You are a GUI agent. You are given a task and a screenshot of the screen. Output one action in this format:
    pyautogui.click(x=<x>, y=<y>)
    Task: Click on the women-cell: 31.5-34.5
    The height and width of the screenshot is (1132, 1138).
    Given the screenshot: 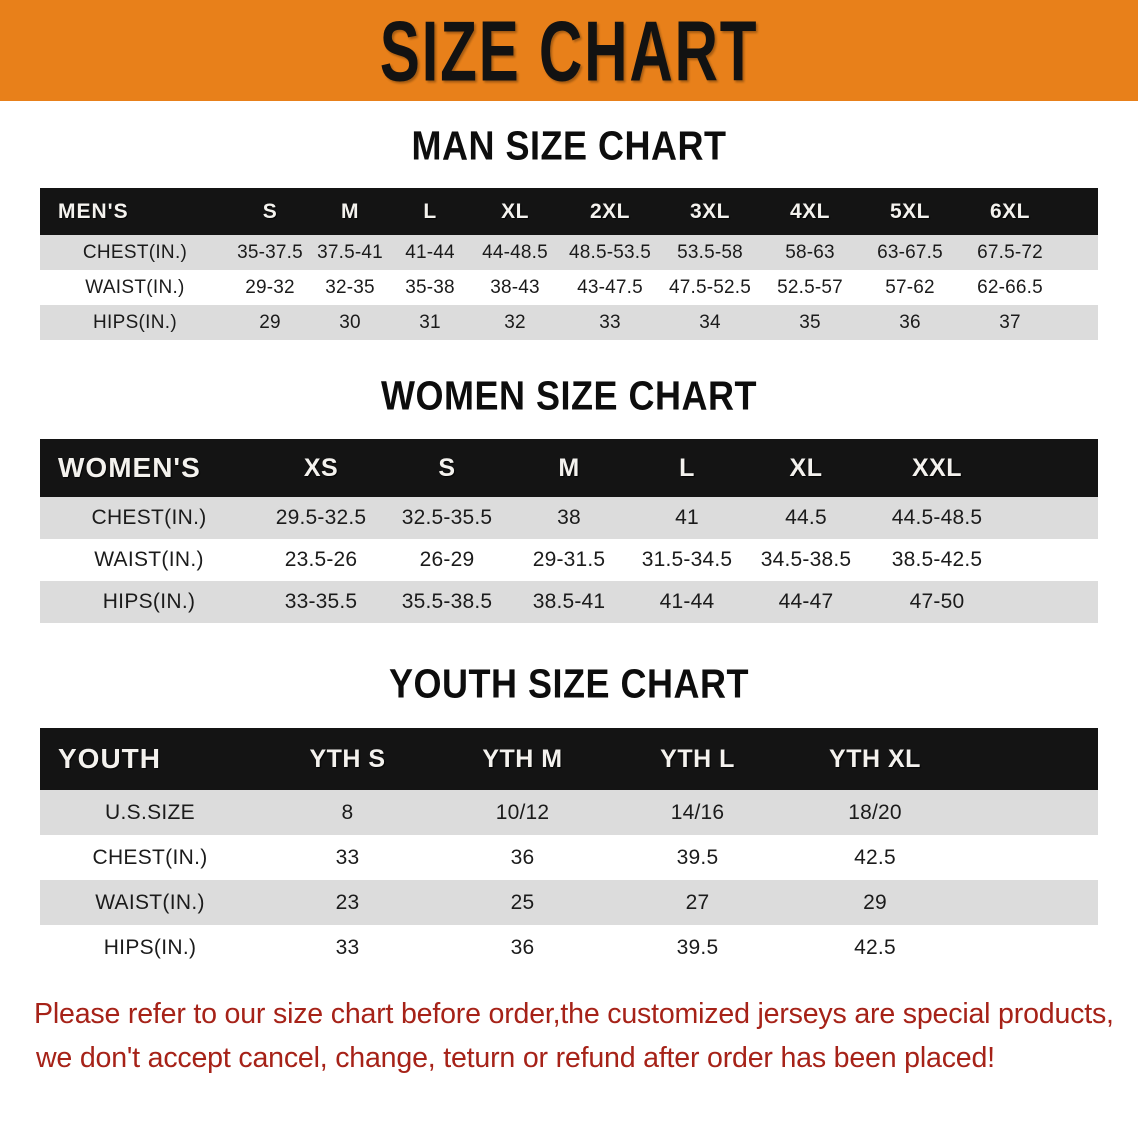 What is the action you would take?
    pyautogui.click(x=687, y=559)
    